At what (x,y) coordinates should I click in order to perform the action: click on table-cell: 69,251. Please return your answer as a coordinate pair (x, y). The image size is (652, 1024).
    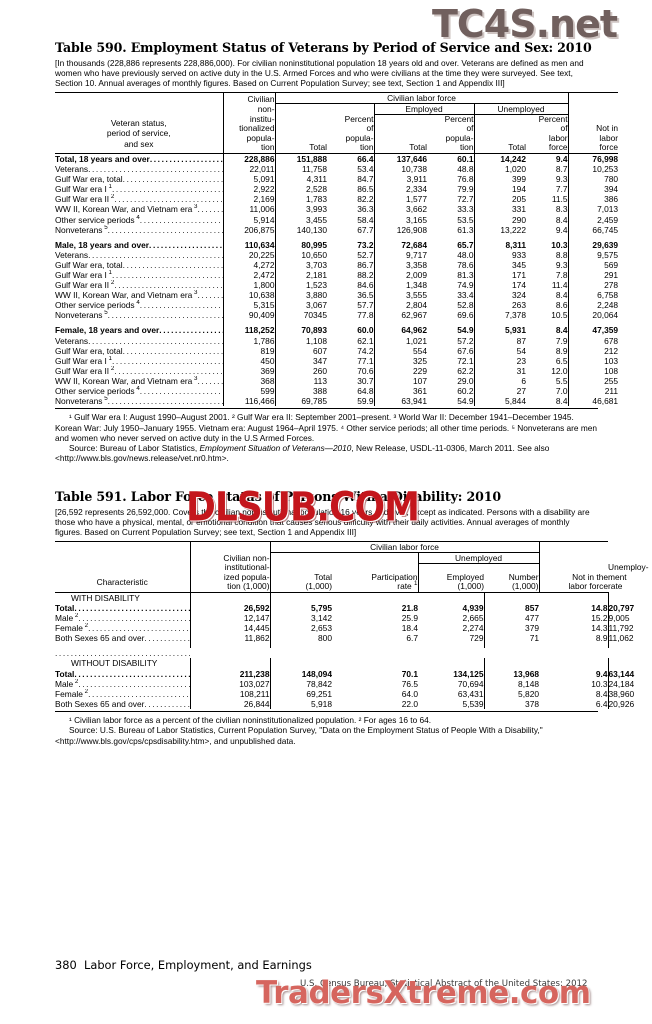
    Looking at the image, I should click on (300, 693).